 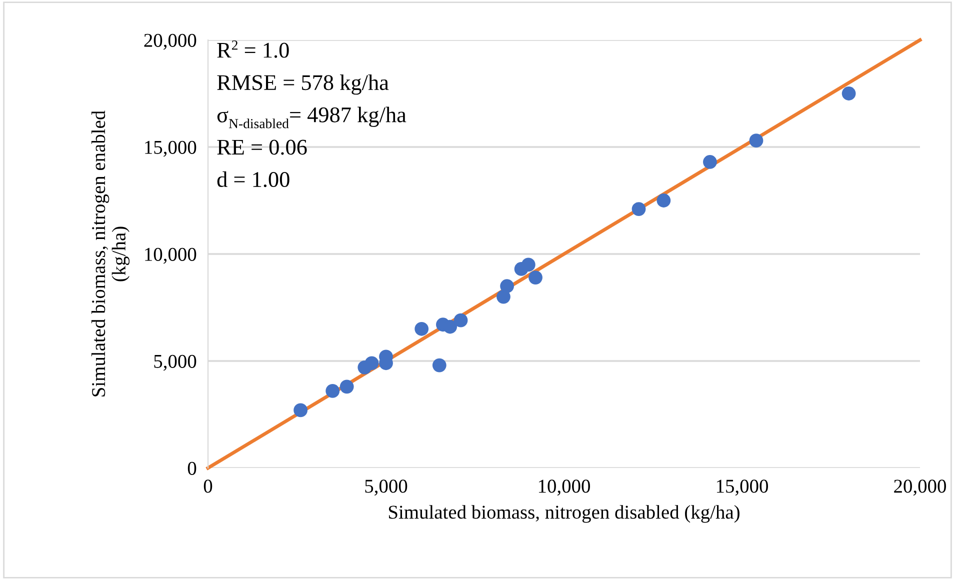 I want to click on x-tick-label: 0, so click(x=208, y=486).